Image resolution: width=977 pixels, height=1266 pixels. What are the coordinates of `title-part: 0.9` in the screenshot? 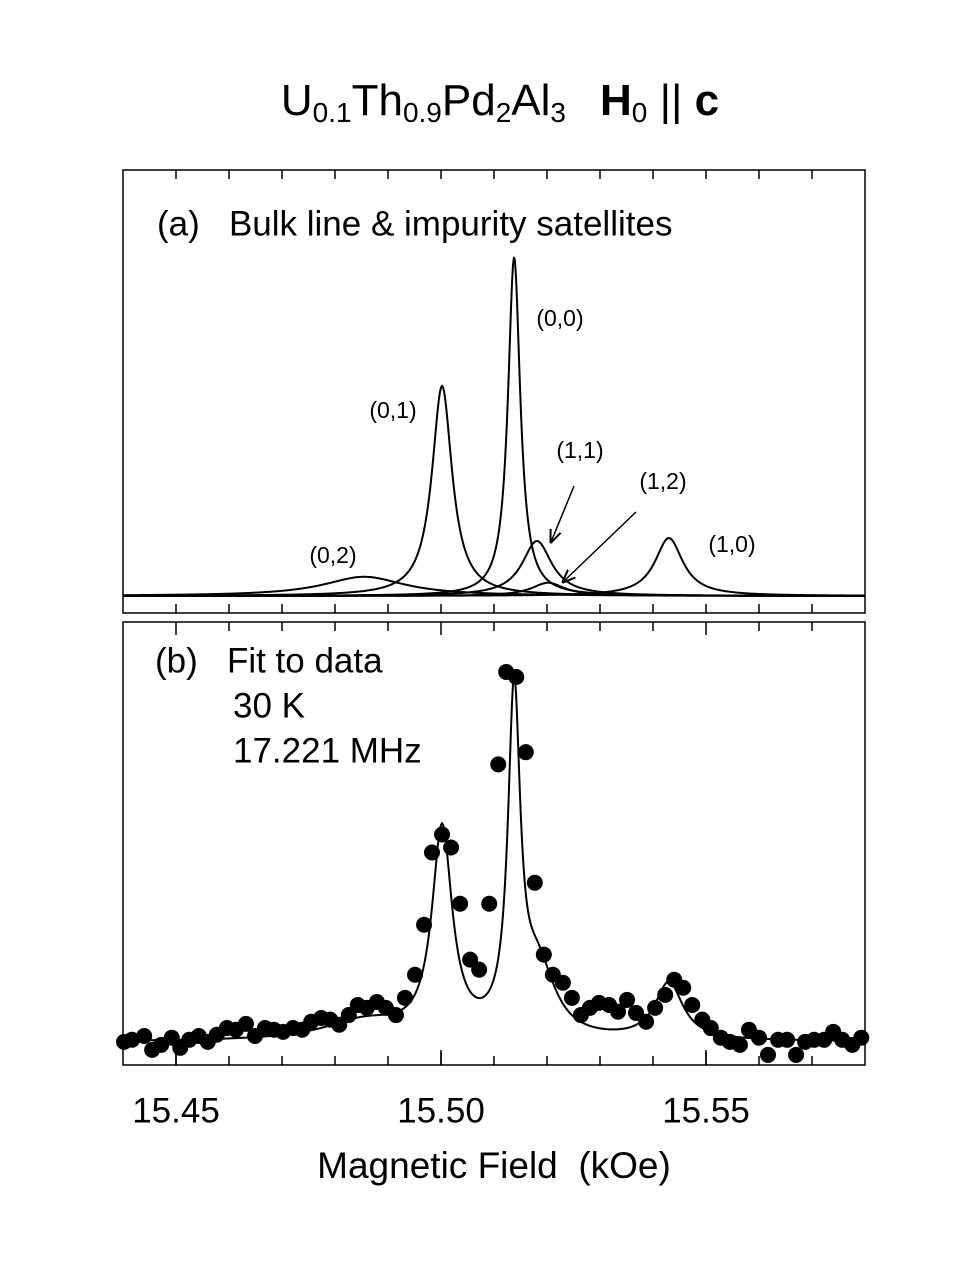 It's located at (422, 112).